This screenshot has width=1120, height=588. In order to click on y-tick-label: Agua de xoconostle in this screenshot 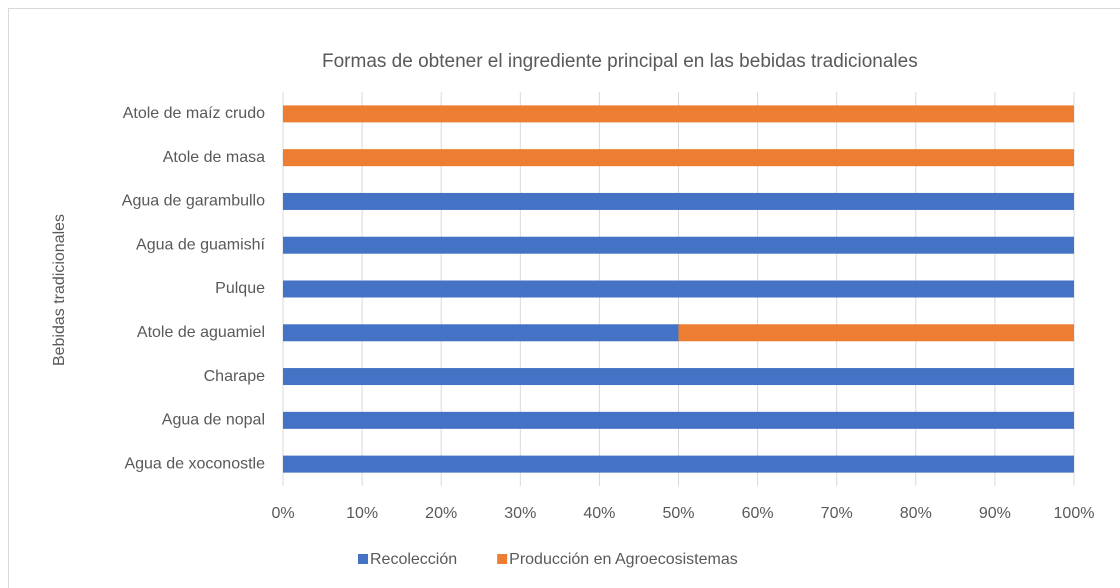, I will do `click(194, 463)`.